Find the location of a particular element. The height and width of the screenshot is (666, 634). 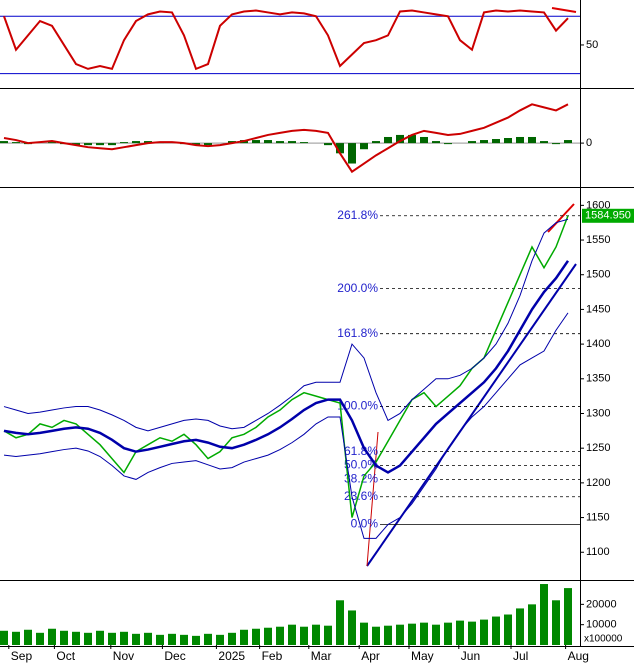

last-price-label: 1584.950 is located at coordinates (608, 216).